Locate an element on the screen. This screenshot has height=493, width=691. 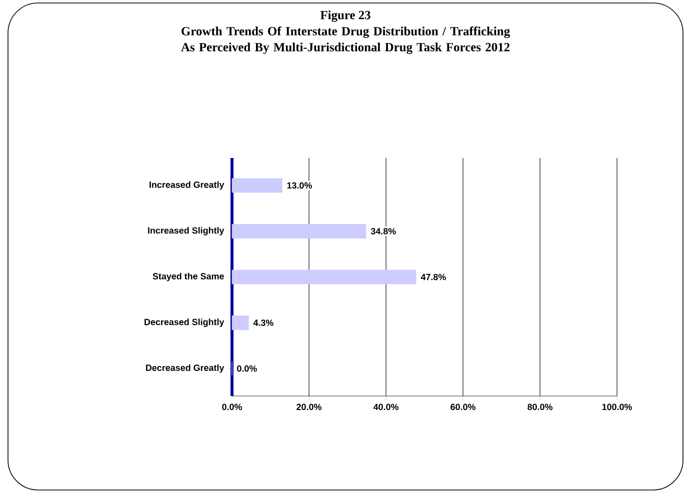
y-tick-label: Increased Slightly is located at coordinates (186, 231).